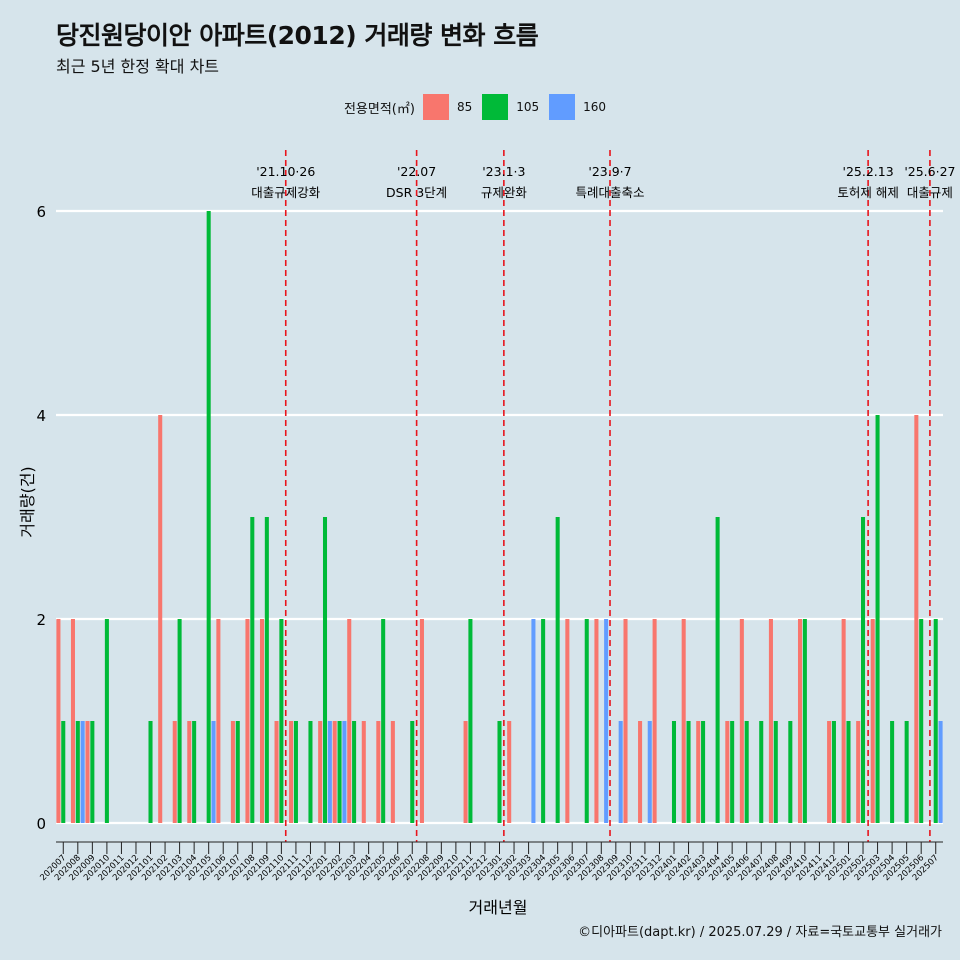  I want to click on legend-label-160: 160, so click(595, 107).